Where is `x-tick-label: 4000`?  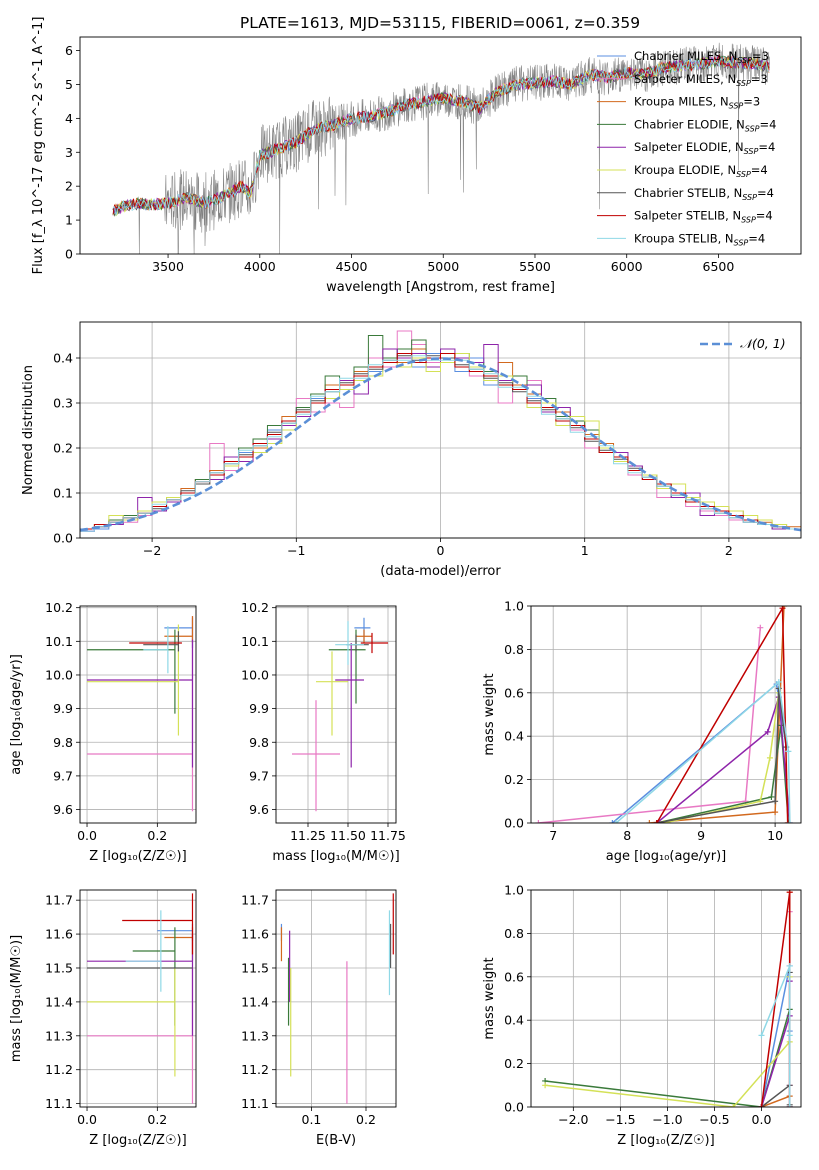 x-tick-label: 4000 is located at coordinates (260, 266).